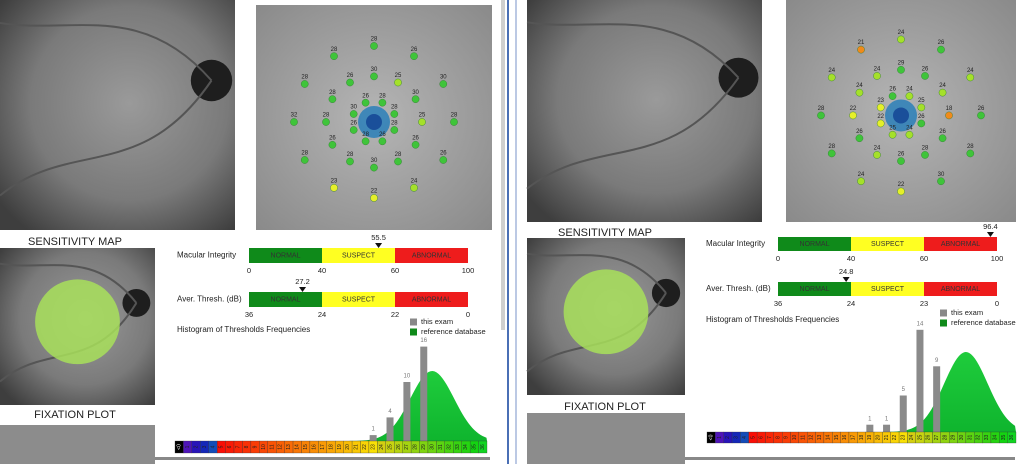  I want to click on bar-label: 16, so click(423, 341).